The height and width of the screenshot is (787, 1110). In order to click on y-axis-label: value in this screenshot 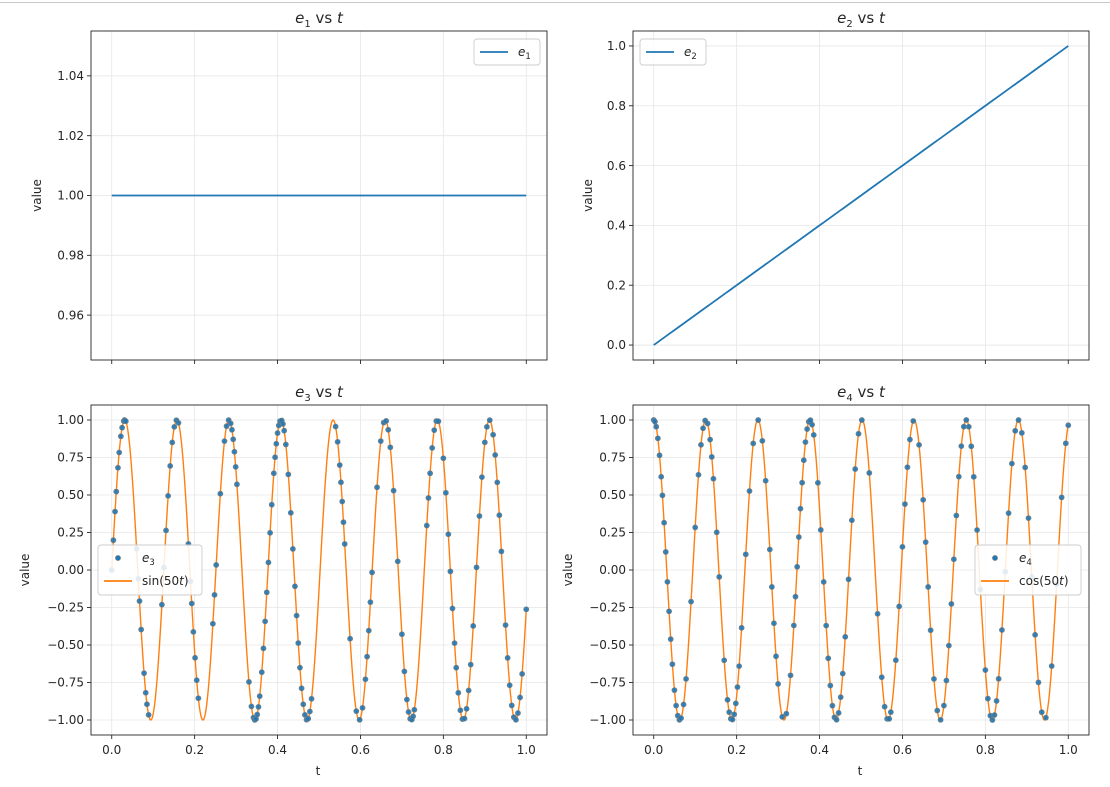, I will do `click(588, 195)`.